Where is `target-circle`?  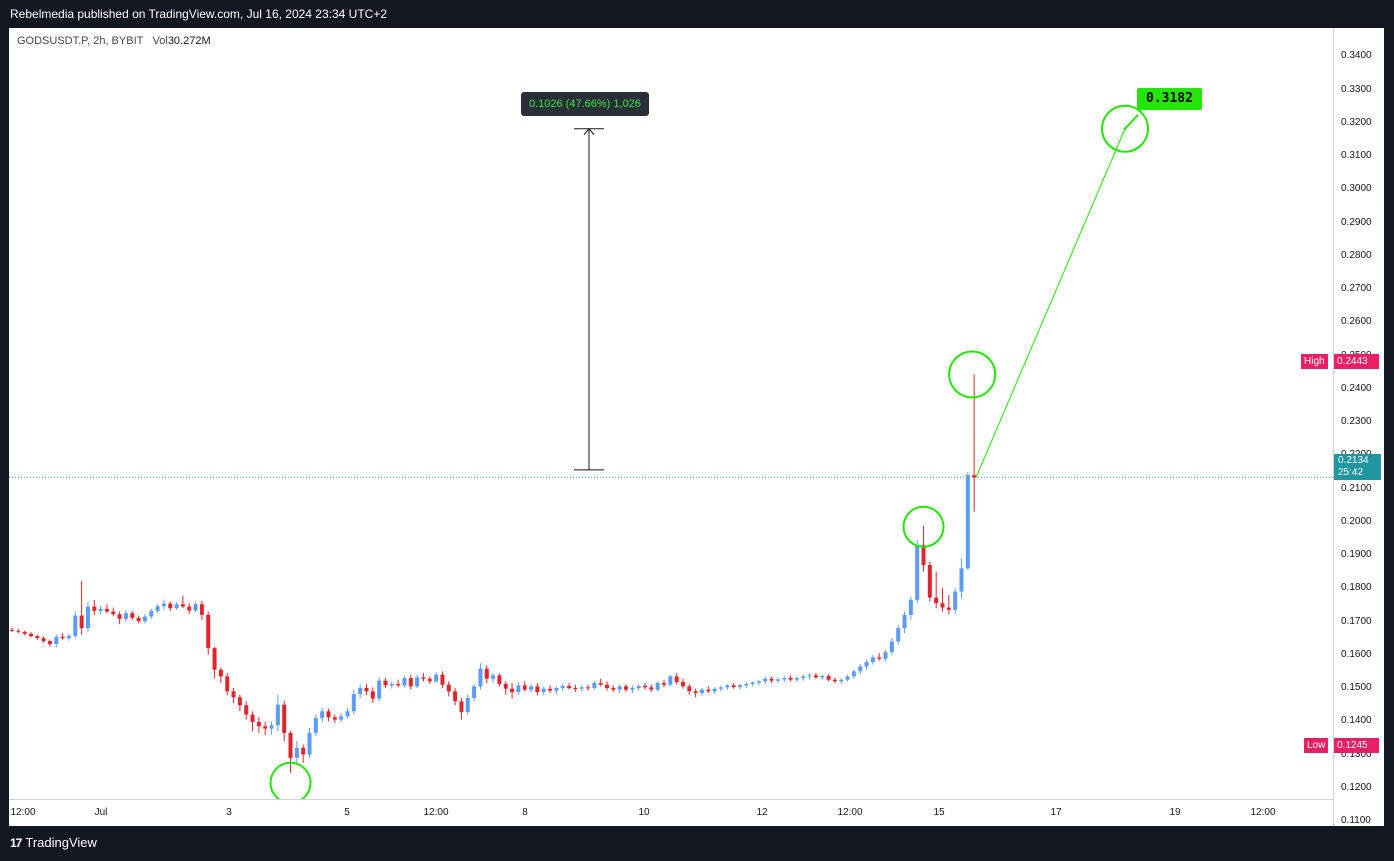 target-circle is located at coordinates (1125, 128).